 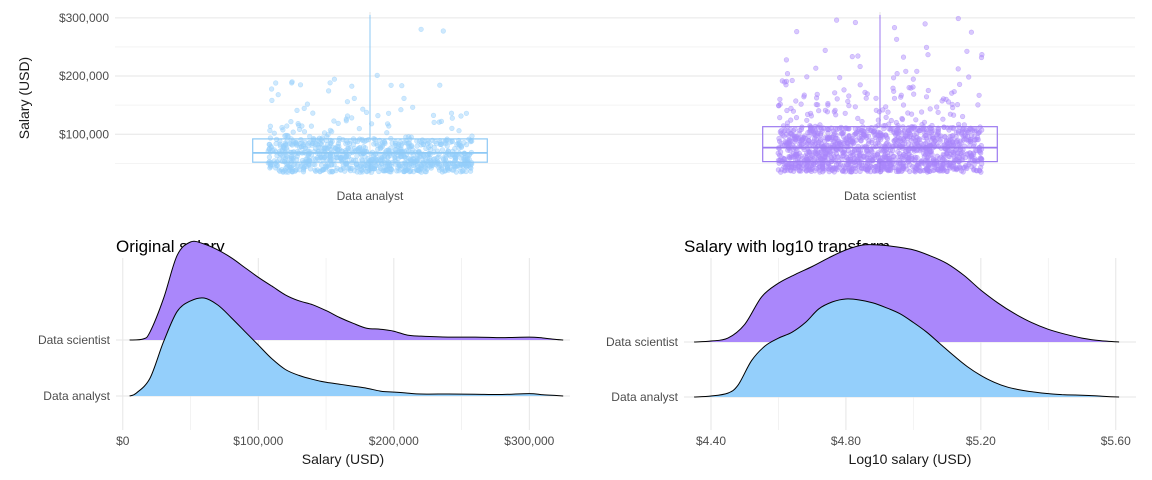 I want to click on ridge1-x-tick-label: $100,000, so click(x=258, y=441).